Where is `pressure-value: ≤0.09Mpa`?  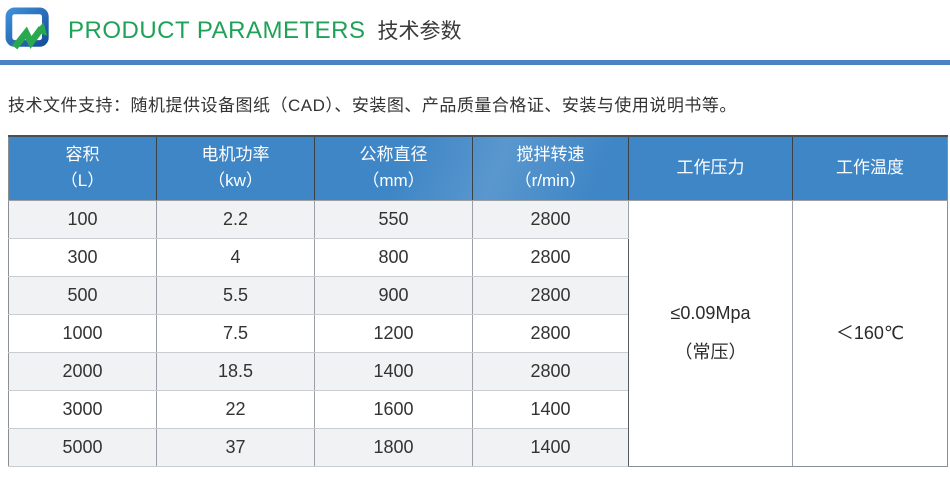 pressure-value: ≤0.09Mpa is located at coordinates (710, 313).